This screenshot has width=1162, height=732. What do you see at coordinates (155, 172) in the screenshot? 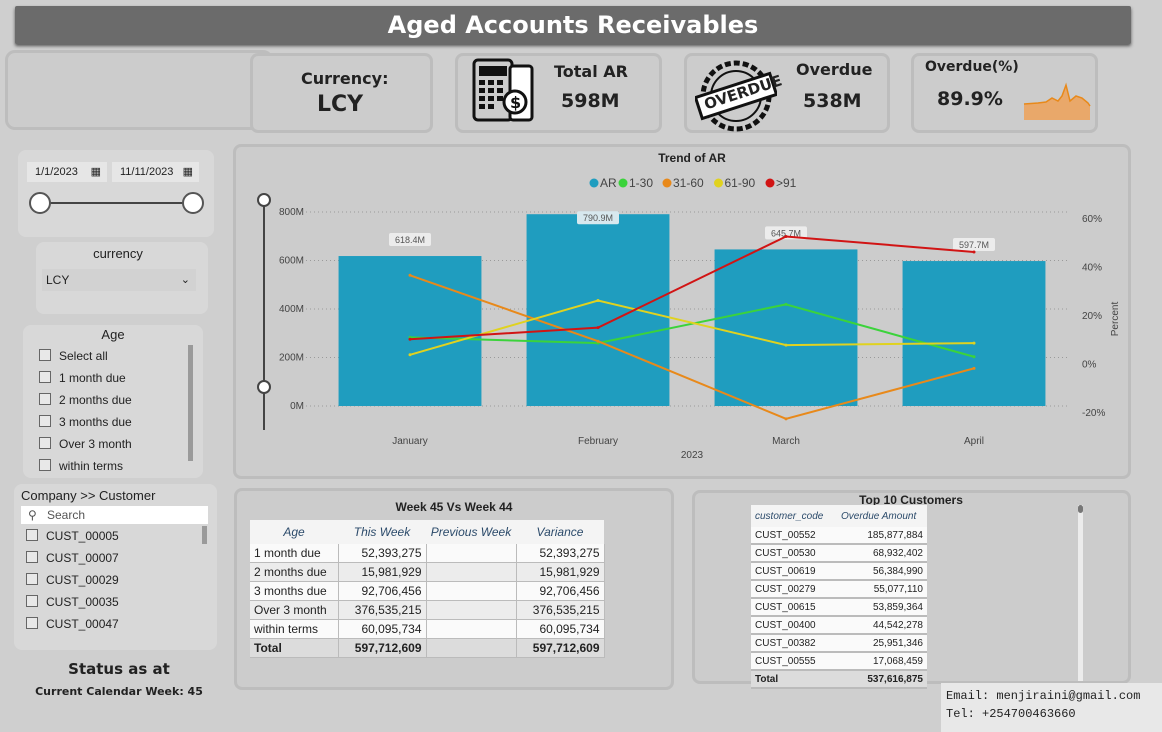
I see `date-end-input: 11/11/2023 ▦` at bounding box center [155, 172].